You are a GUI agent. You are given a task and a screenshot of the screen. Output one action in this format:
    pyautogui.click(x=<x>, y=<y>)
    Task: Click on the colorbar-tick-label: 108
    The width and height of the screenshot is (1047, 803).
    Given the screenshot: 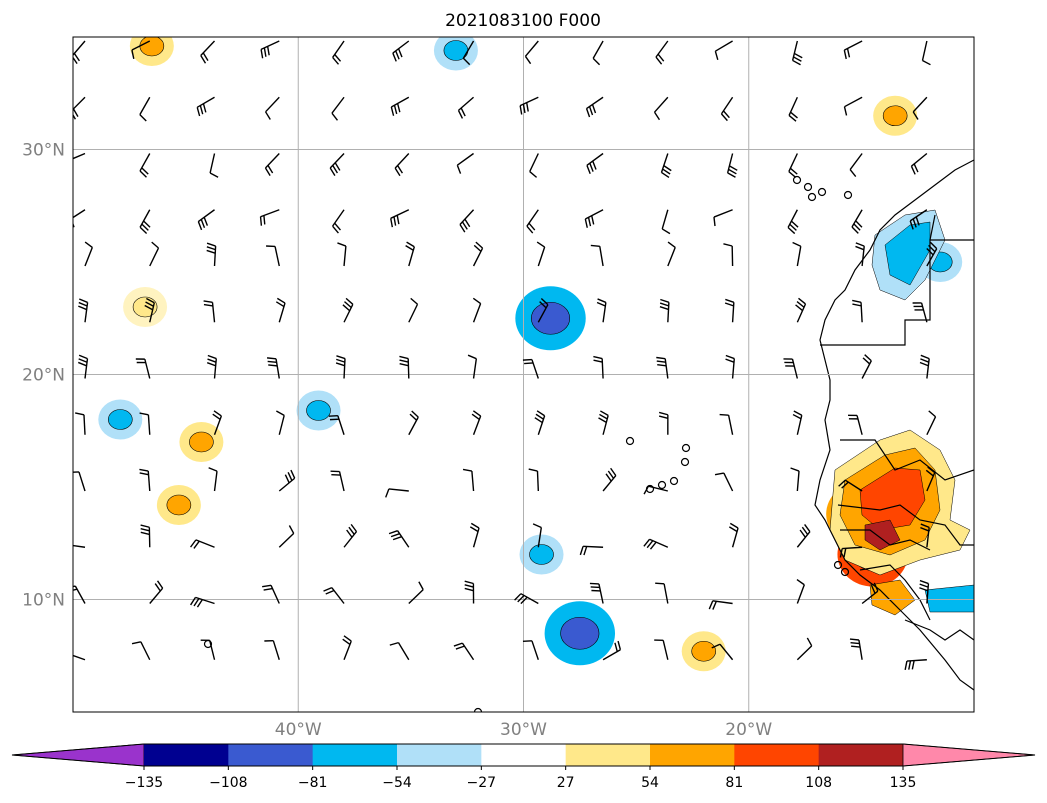 What is the action you would take?
    pyautogui.click(x=818, y=783)
    